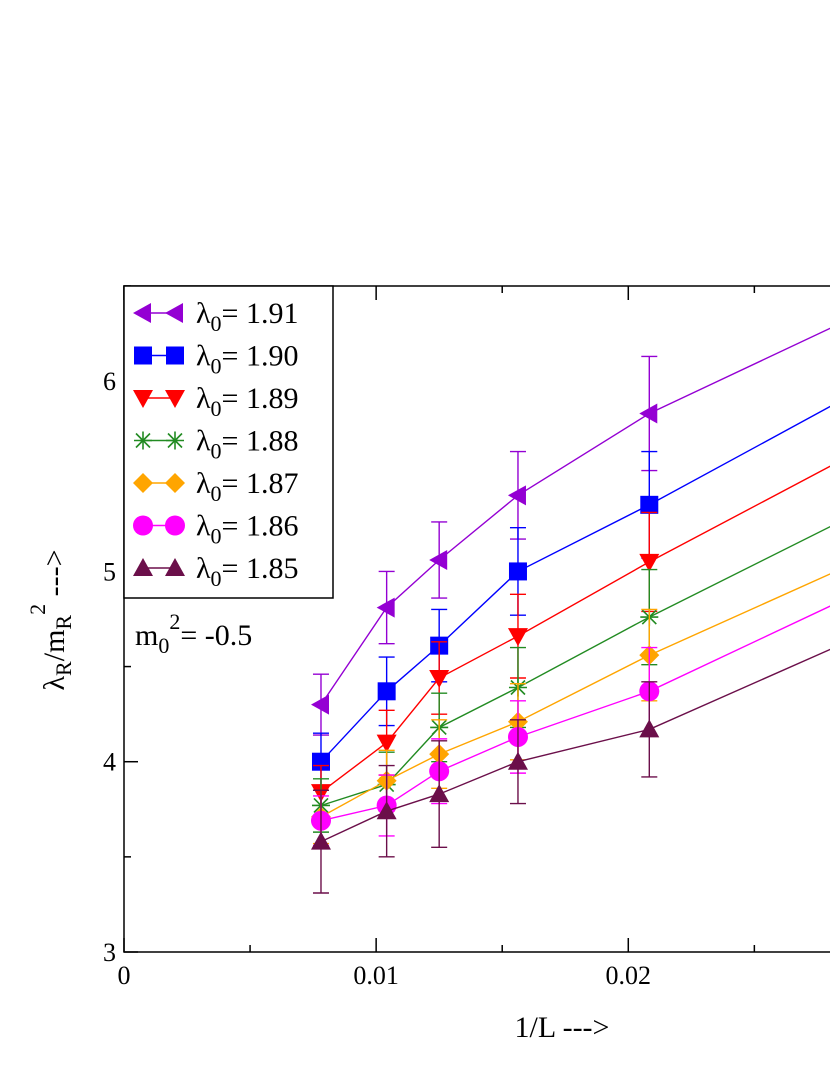  I want to click on legend-item-1-label: λ0= 1.90, so click(247, 359).